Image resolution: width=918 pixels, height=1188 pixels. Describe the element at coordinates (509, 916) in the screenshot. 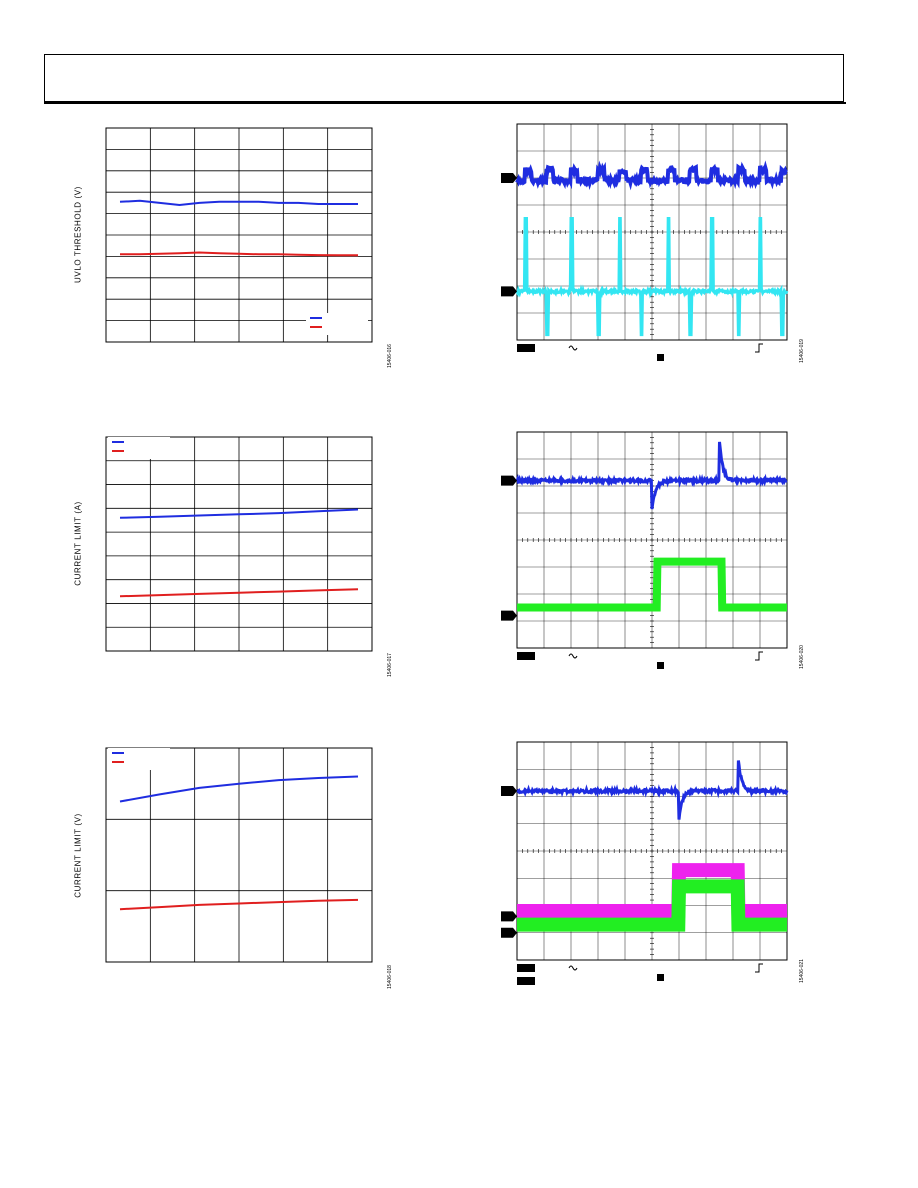

I see `channel-marker-magenta` at that location.